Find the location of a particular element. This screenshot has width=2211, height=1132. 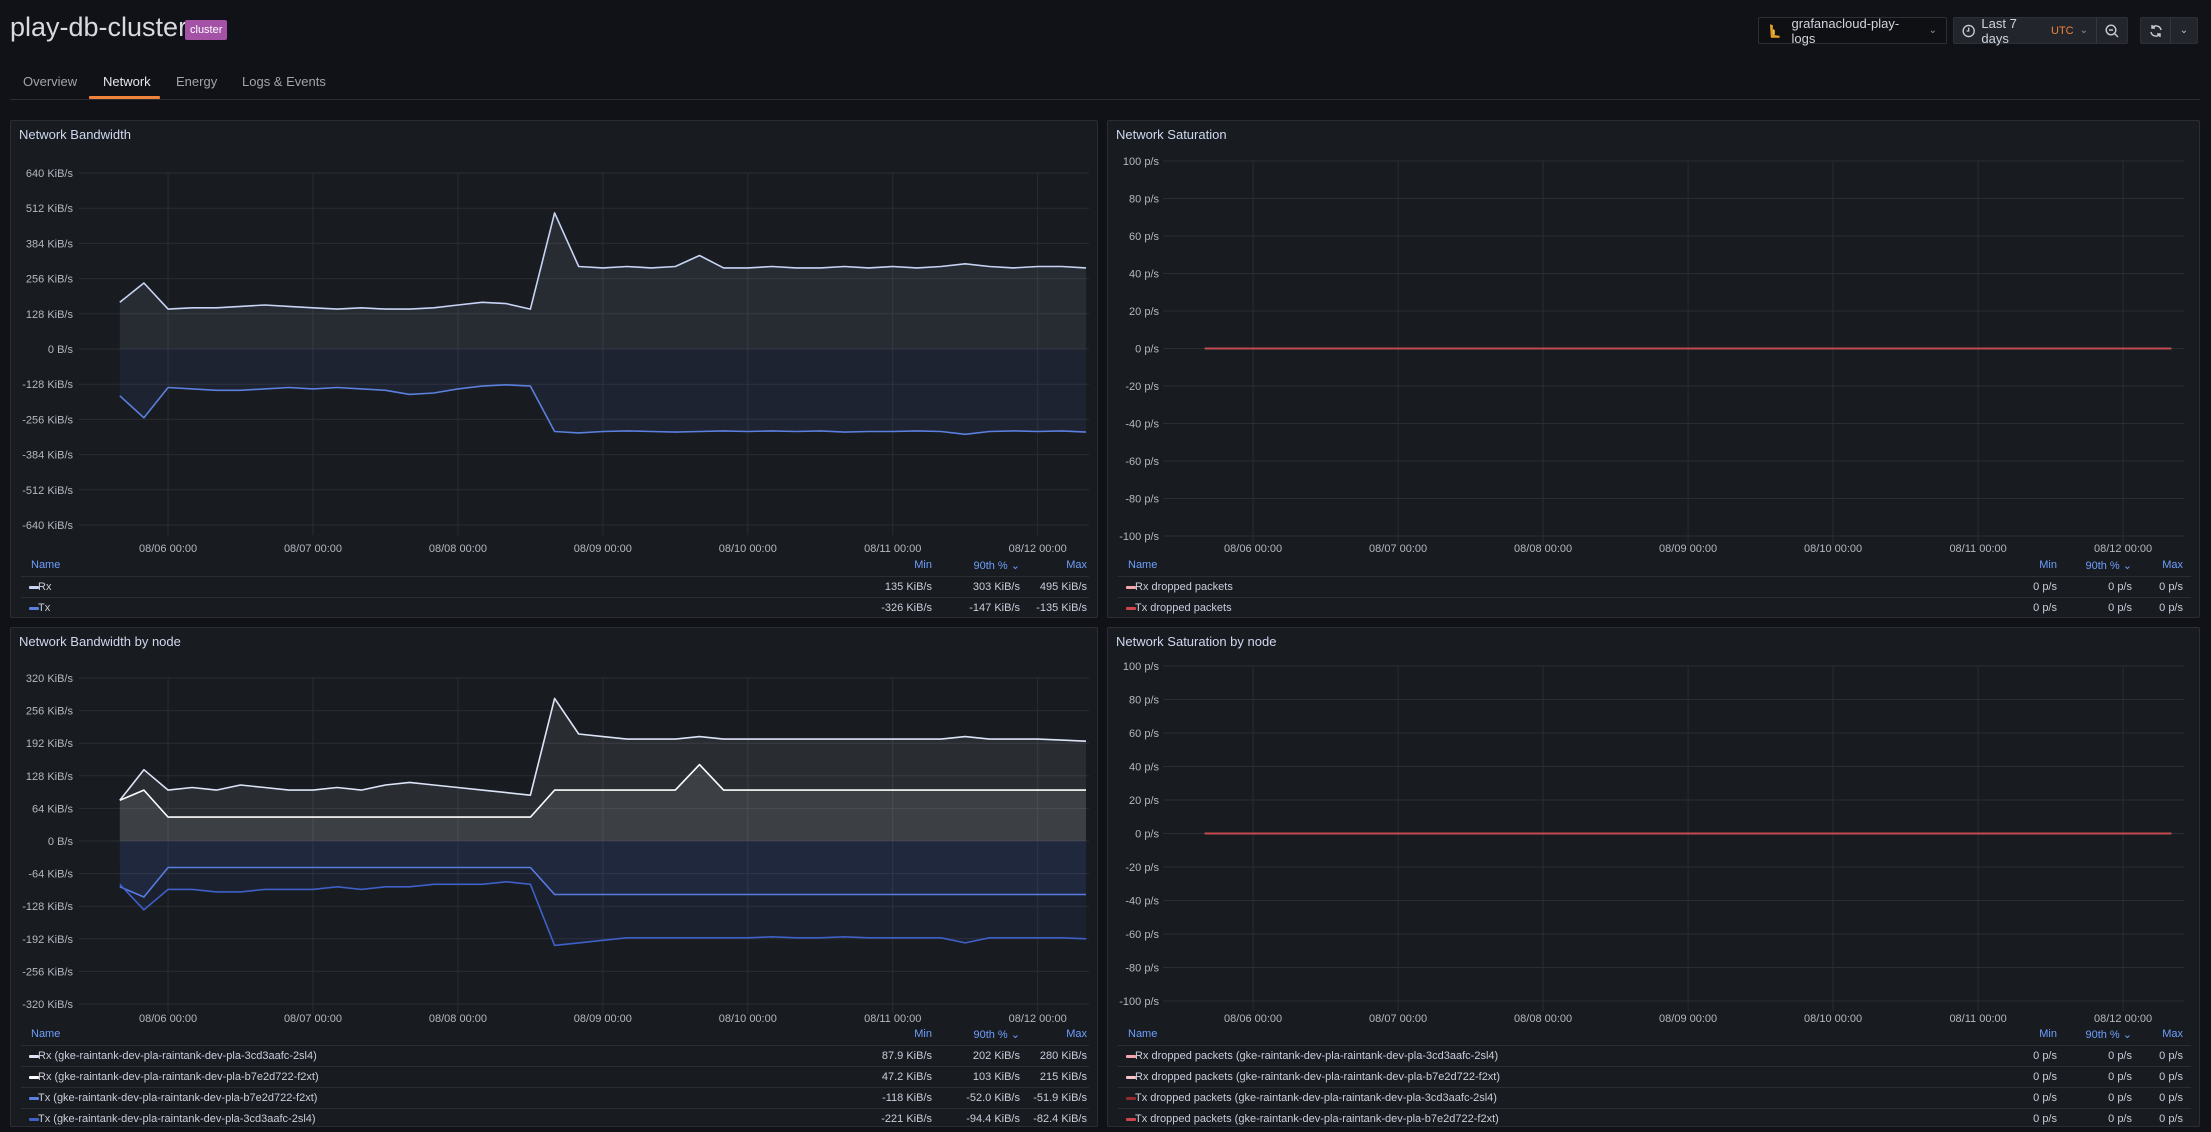

legend-header: Name Min 90th % ⌄ Max is located at coordinates (555, 566).